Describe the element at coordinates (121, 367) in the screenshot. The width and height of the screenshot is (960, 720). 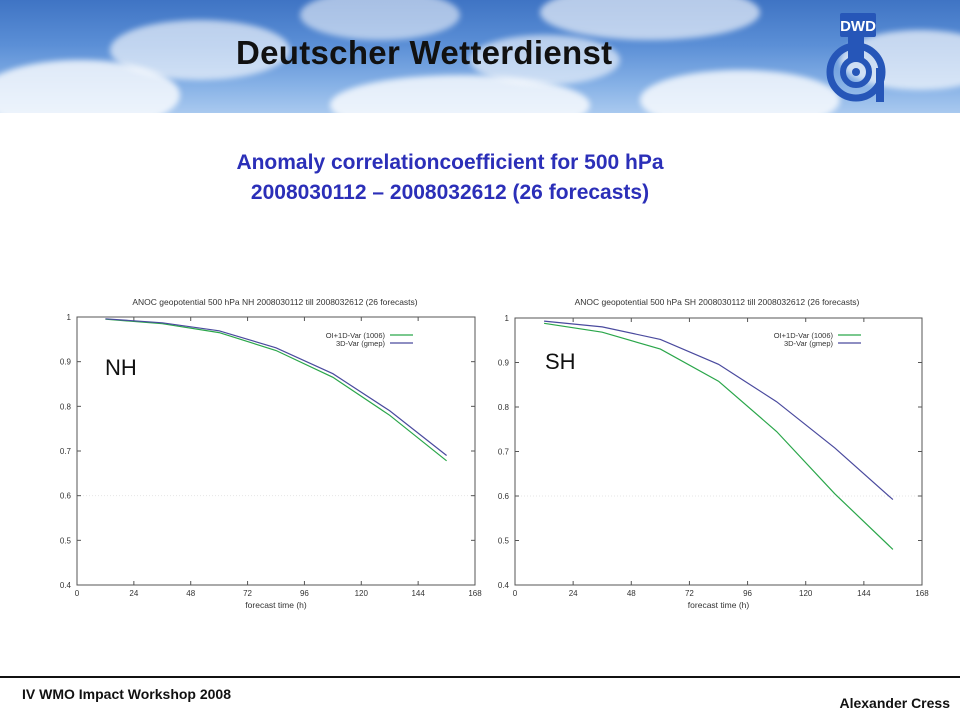
I see `region-label: NH` at that location.